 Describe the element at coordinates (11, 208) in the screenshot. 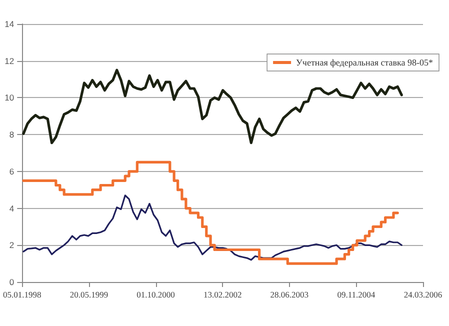

I see `y-tick-label: 4` at that location.